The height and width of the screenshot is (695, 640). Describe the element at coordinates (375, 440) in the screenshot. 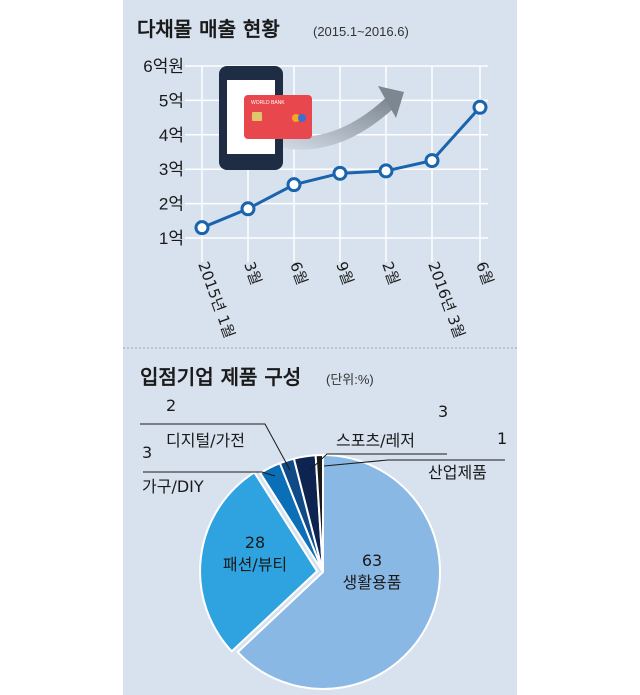

I see `pie-category-label: 스포츠/레저` at that location.